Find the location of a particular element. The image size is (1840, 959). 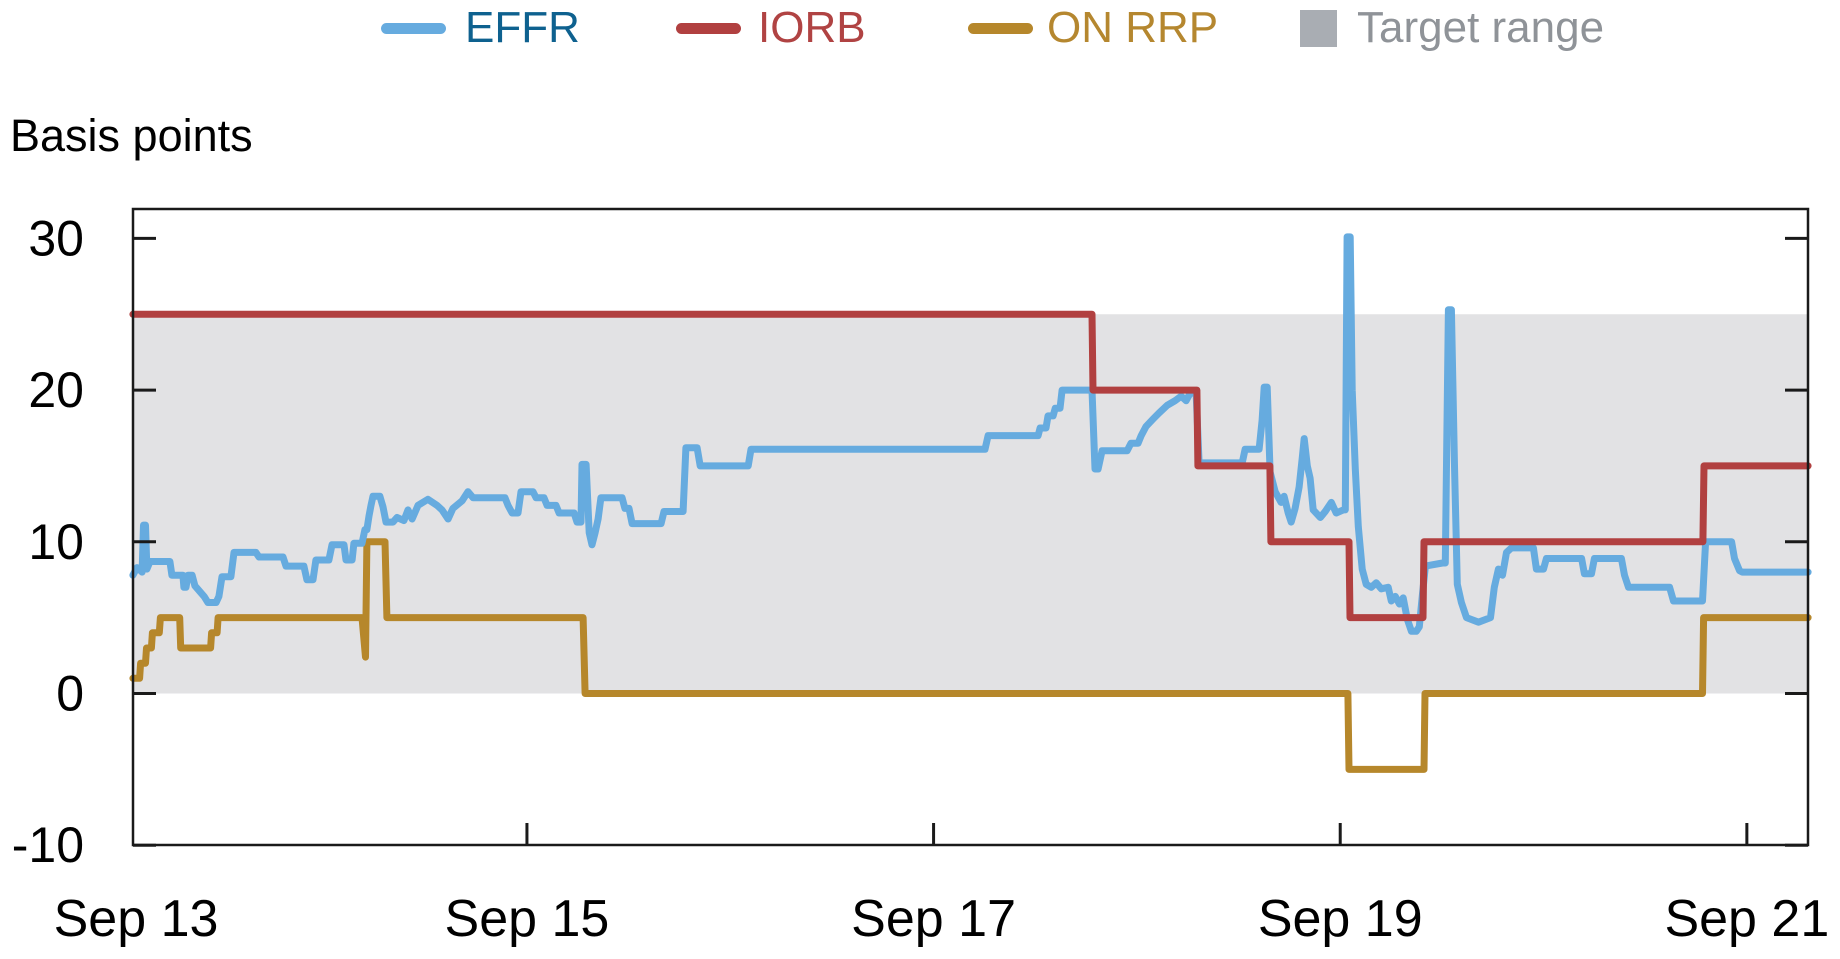

on-rrp-line-swatch-icon is located at coordinates (1000, 28).